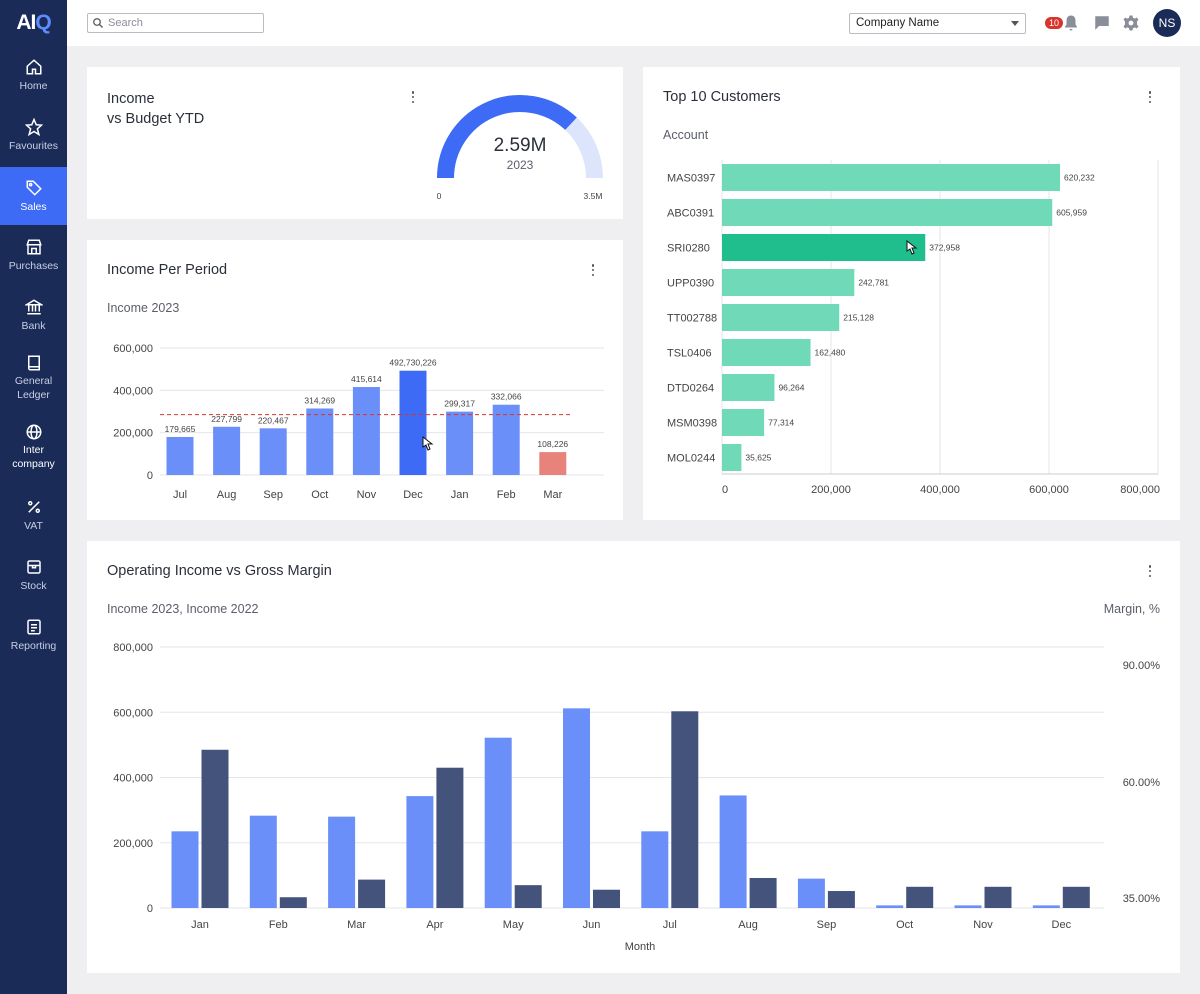 This screenshot has height=994, width=1200. Describe the element at coordinates (873, 283) in the screenshot. I see `bar-value-label: 242,781` at that location.